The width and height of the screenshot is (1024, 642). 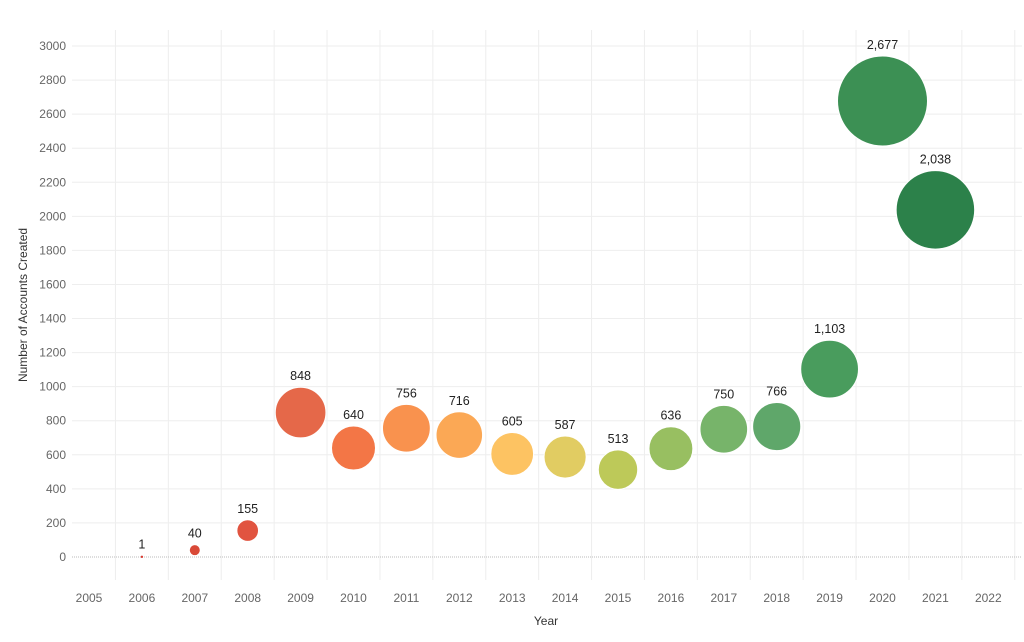 What do you see at coordinates (776, 598) in the screenshot?
I see `x-tick-label: 2018` at bounding box center [776, 598].